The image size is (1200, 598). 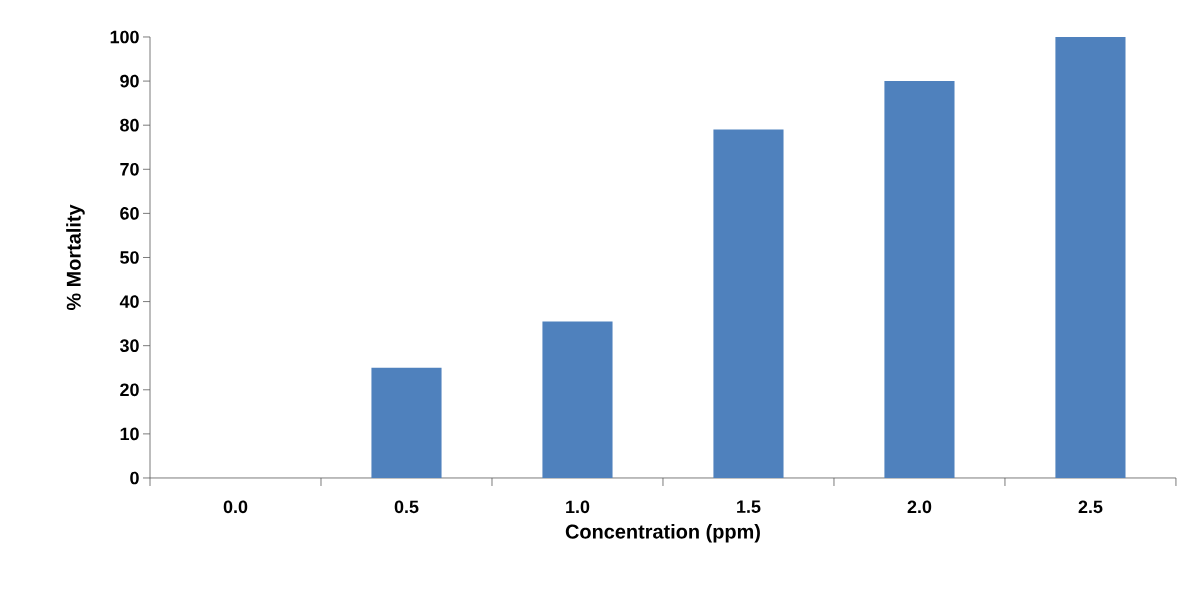 What do you see at coordinates (406, 507) in the screenshot?
I see `x-tick-label: 0.5` at bounding box center [406, 507].